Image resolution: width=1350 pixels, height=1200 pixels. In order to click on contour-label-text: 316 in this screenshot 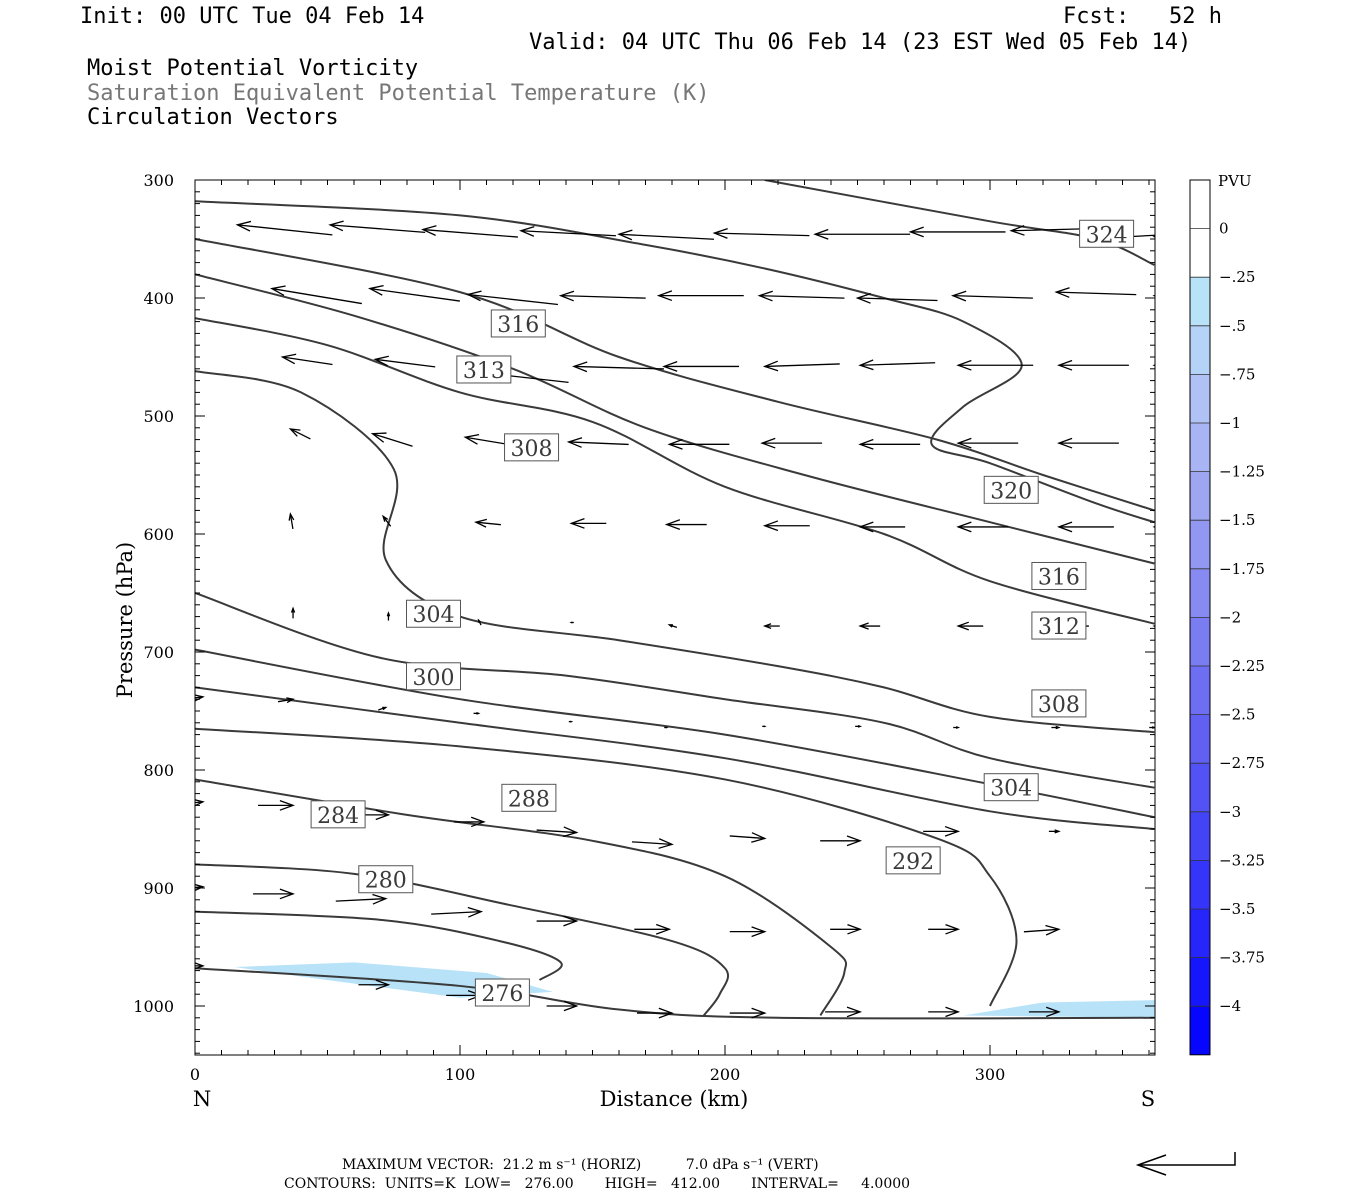, I will do `click(518, 325)`.